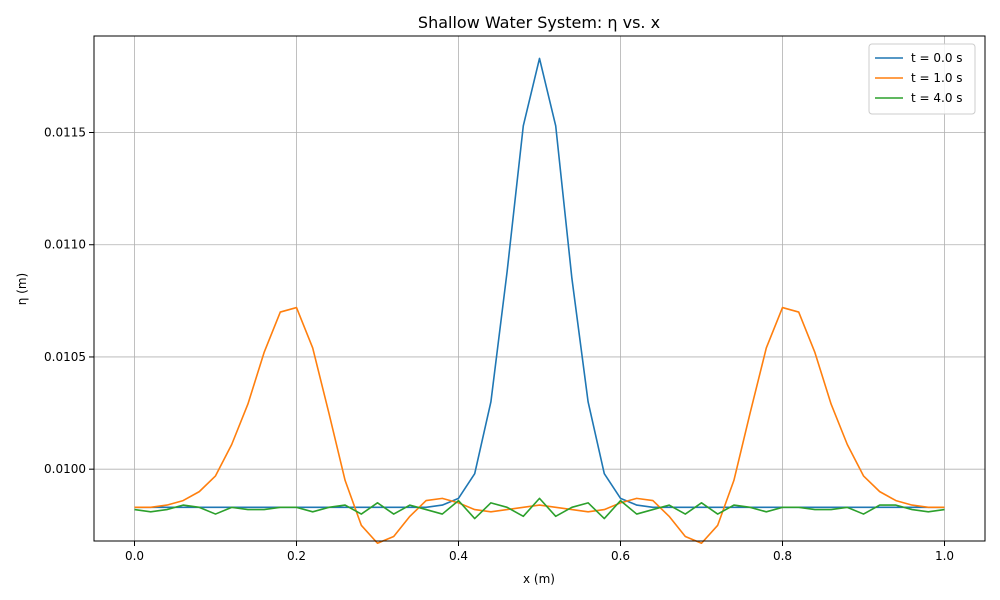  I want to click on legend-box, so click(922, 79).